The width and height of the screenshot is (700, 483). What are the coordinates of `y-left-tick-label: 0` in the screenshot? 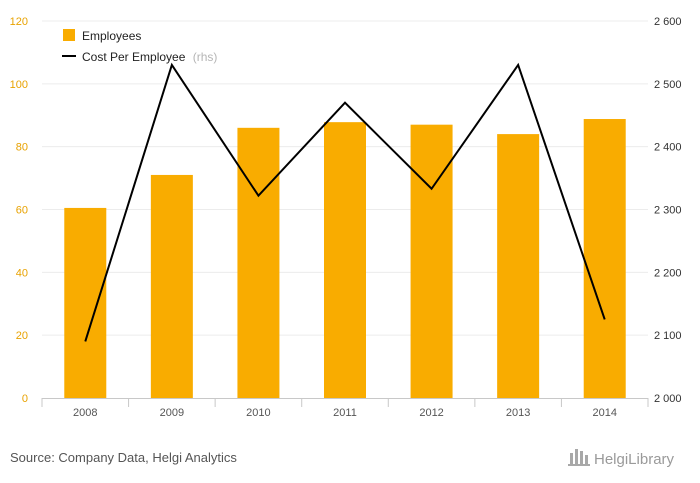 It's located at (25, 399).